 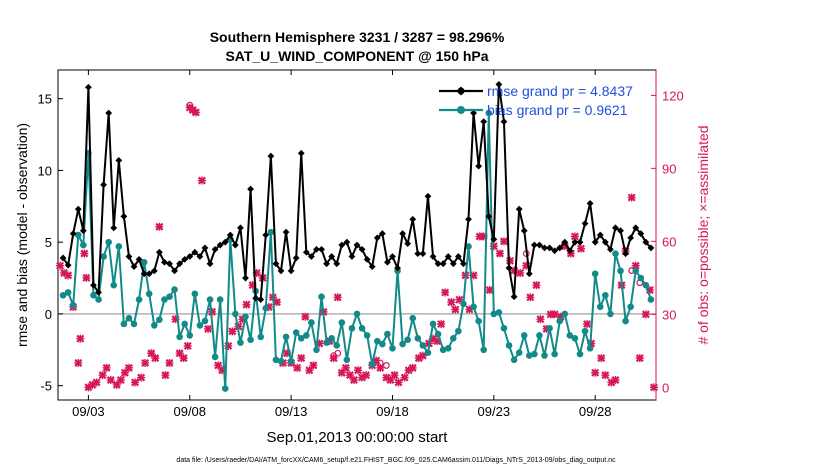 What do you see at coordinates (358, 437) in the screenshot?
I see `x-axis-label: Sep.01,2013 00:00:00 start` at bounding box center [358, 437].